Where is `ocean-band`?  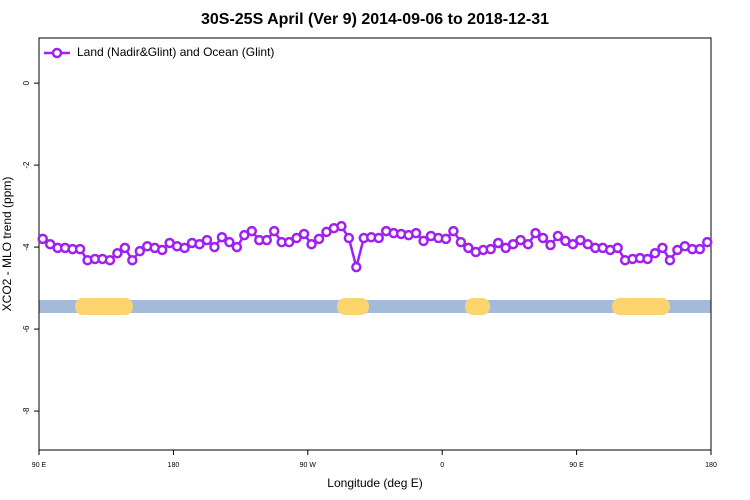 ocean-band is located at coordinates (375, 306).